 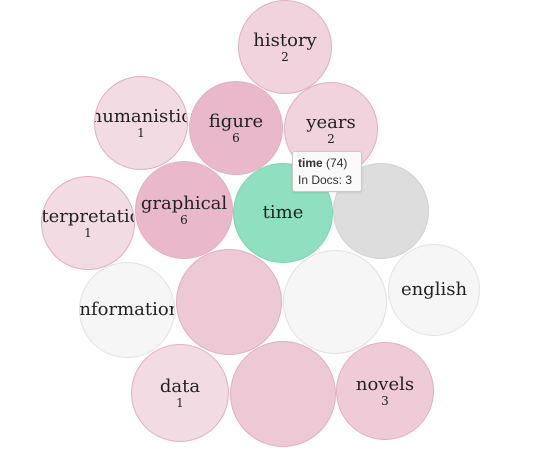 What do you see at coordinates (141, 116) in the screenshot?
I see `bubble-term: humanistic` at bounding box center [141, 116].